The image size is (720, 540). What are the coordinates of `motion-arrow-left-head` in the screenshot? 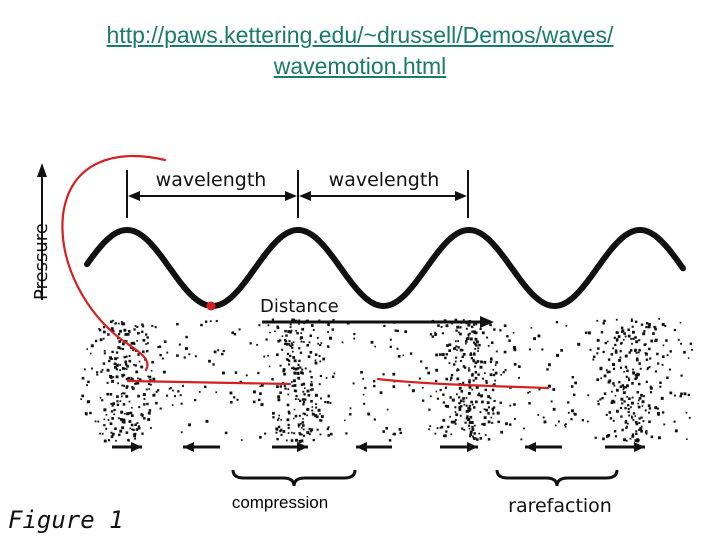 It's located at (188, 447).